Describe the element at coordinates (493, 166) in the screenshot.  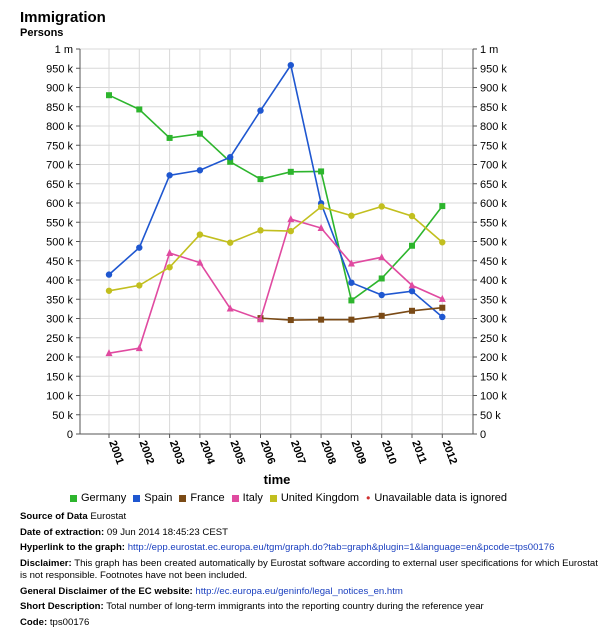
I see `y-tick-label-right: 700 k` at that location.